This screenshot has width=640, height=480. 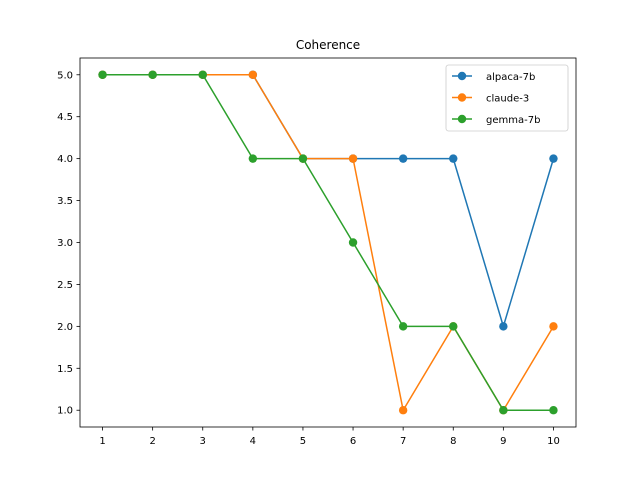 I want to click on legend-marker-alpaca-7b, so click(x=462, y=76).